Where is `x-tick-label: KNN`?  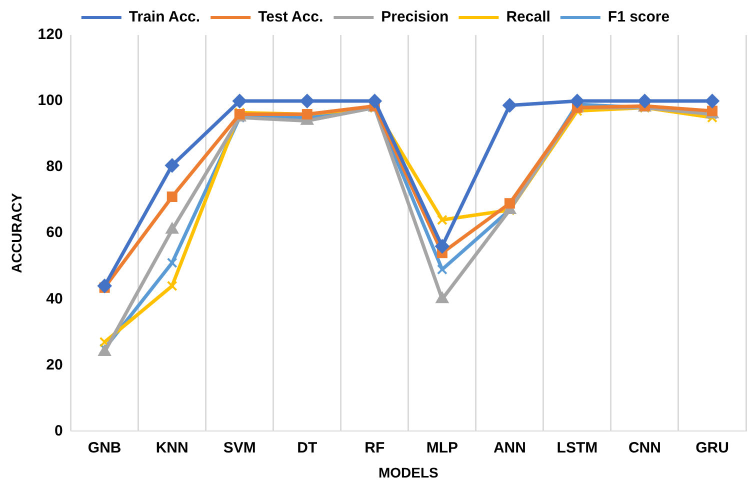 x-tick-label: KNN is located at coordinates (172, 447).